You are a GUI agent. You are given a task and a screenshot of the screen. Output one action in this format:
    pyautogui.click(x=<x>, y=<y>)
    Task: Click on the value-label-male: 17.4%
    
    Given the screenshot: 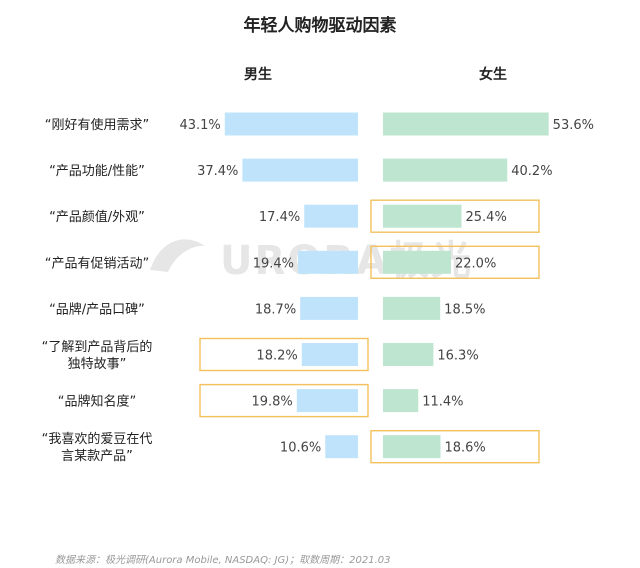 What is the action you would take?
    pyautogui.click(x=279, y=217)
    